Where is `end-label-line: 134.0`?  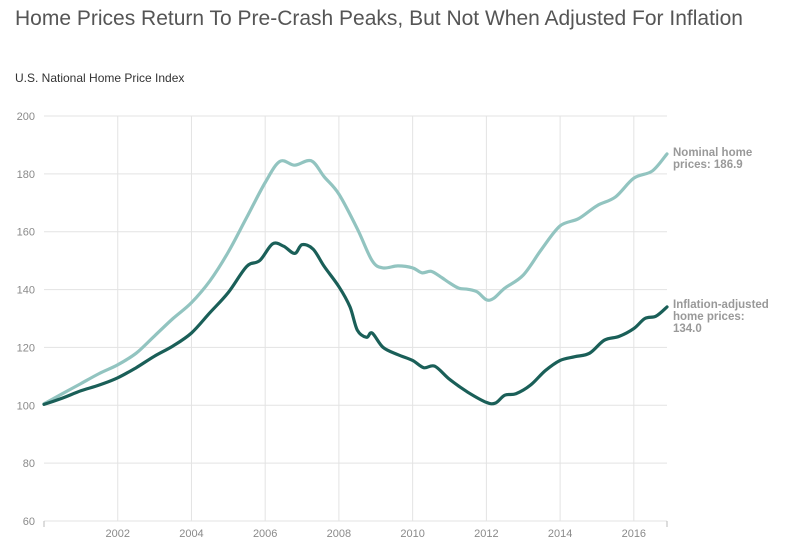 end-label-line: 134.0 is located at coordinates (687, 329).